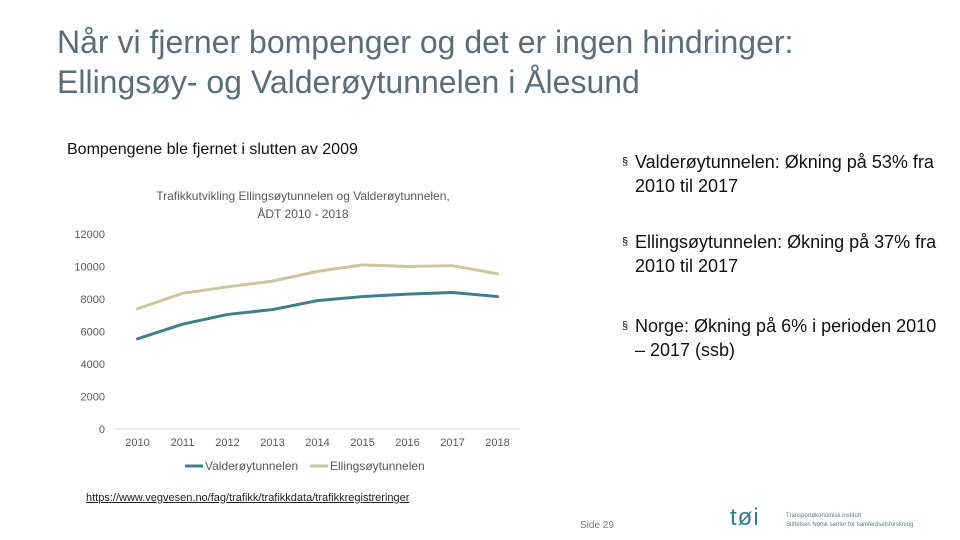 The image size is (960, 540). What do you see at coordinates (745, 517) in the screenshot?
I see `toi-logo-mark: tøi` at bounding box center [745, 517].